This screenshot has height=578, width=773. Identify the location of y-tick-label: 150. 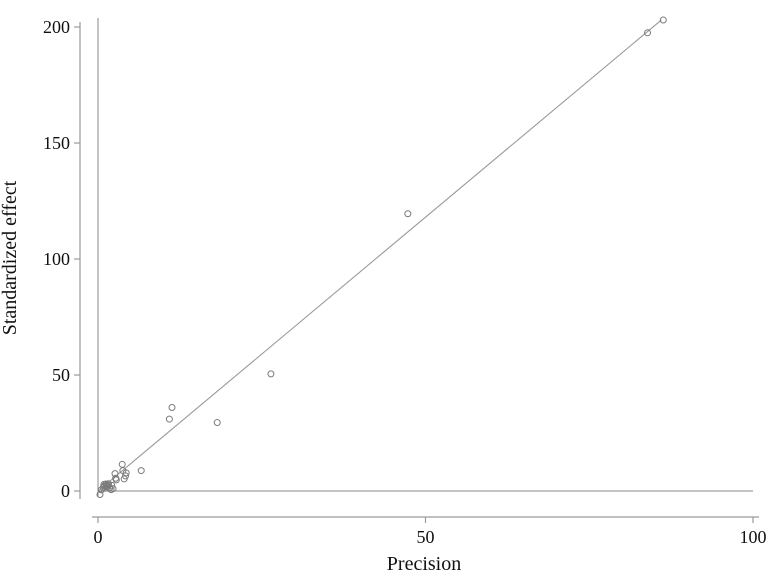
(56, 143).